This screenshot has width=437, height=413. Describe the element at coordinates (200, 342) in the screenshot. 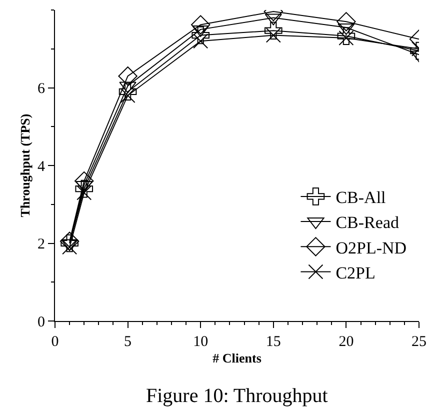

I see `x-tick-label: 10` at that location.